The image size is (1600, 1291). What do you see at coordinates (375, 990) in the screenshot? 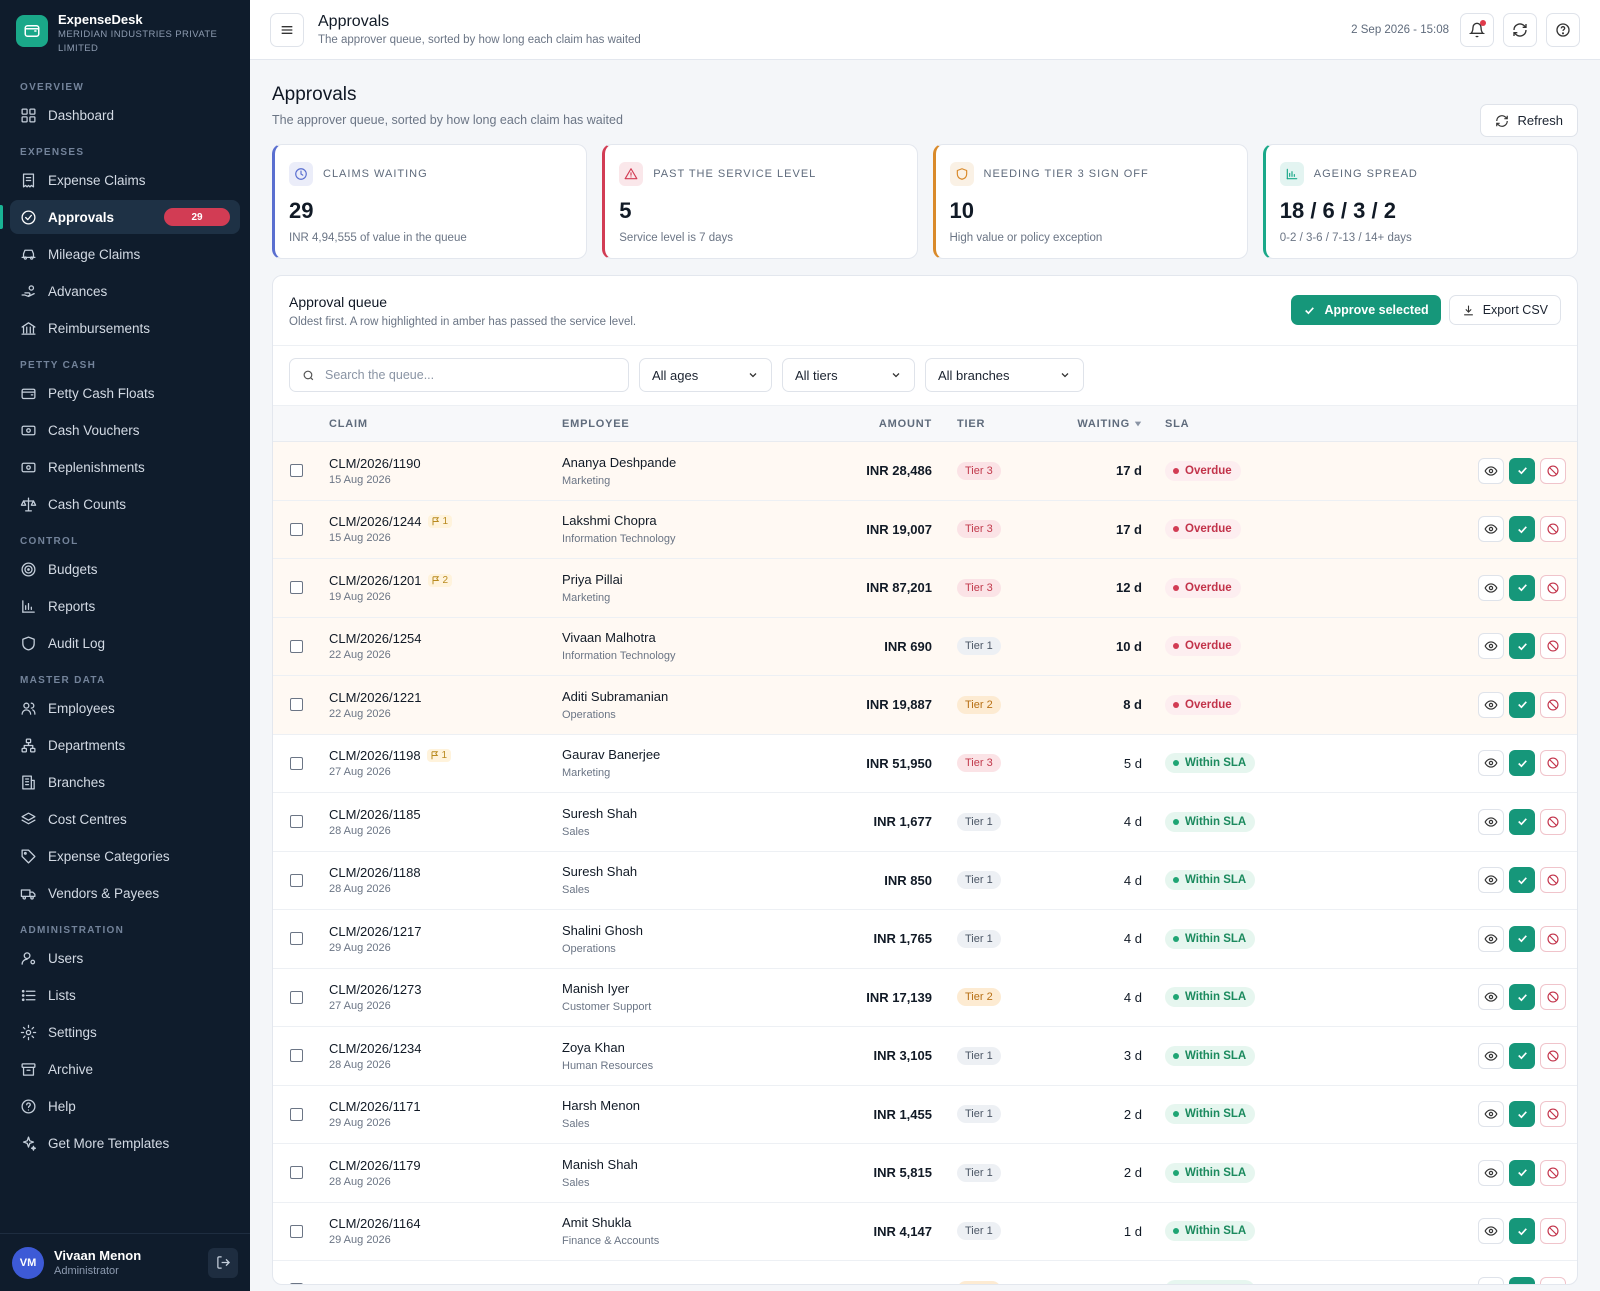
I see `claim-id: CLM/2026/1273` at bounding box center [375, 990].